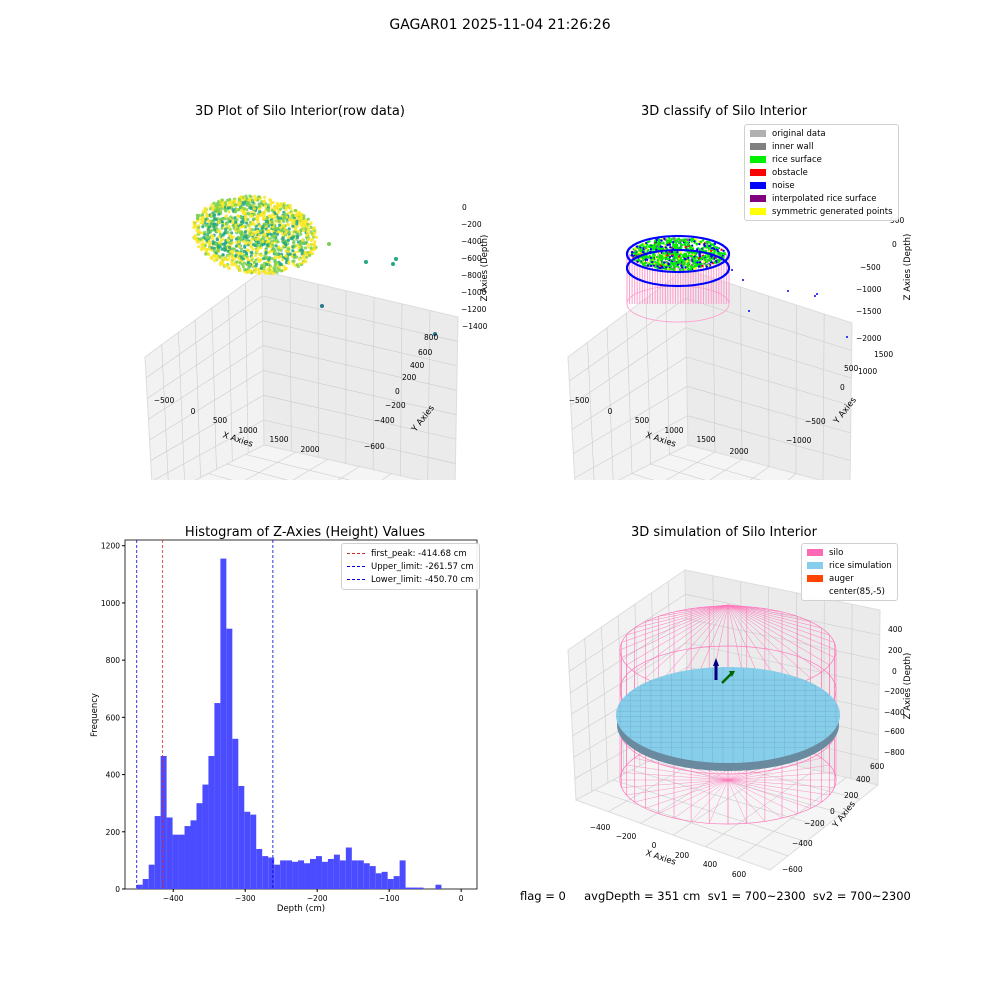 This screenshot has width=1000, height=1000. What do you see at coordinates (289, 723) in the screenshot?
I see `histogram-bars` at bounding box center [289, 723].